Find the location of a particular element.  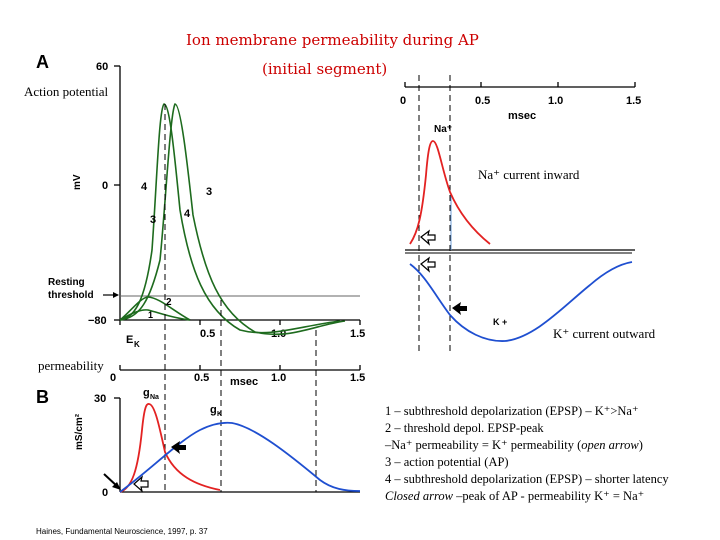

k-label: K + is located at coordinates (500, 322).